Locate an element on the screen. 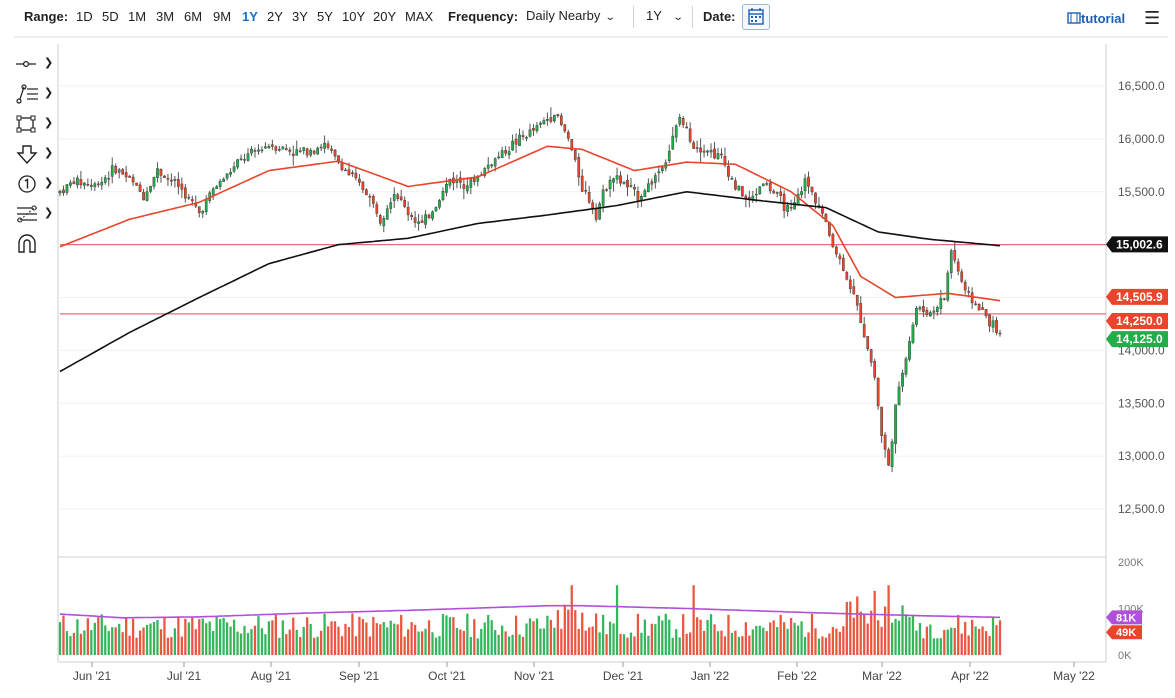 The image size is (1175, 698). tool-magnet is located at coordinates (33, 245).